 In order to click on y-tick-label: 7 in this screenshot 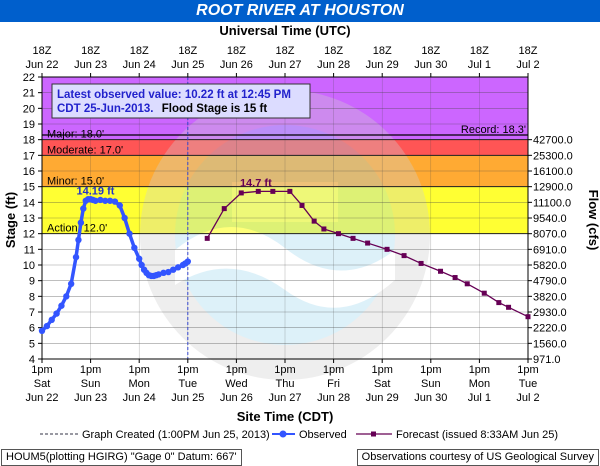, I will do `click(32, 313)`.